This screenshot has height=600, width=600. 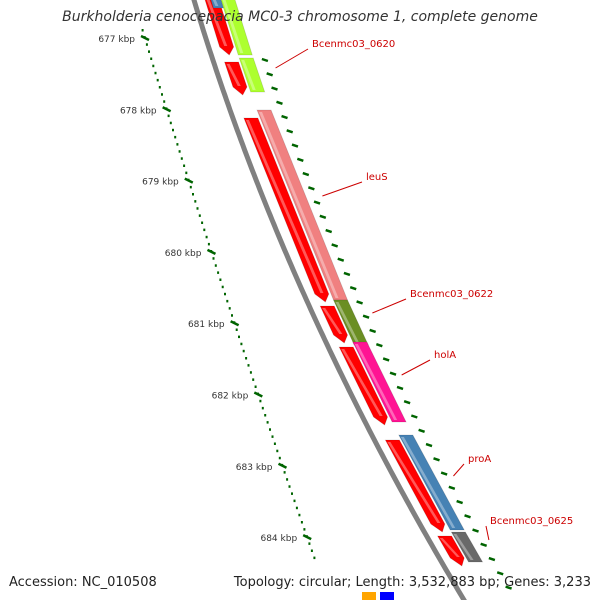 What do you see at coordinates (230, 397) in the screenshot?
I see `axis-tick-label: 682 kbp` at bounding box center [230, 397].